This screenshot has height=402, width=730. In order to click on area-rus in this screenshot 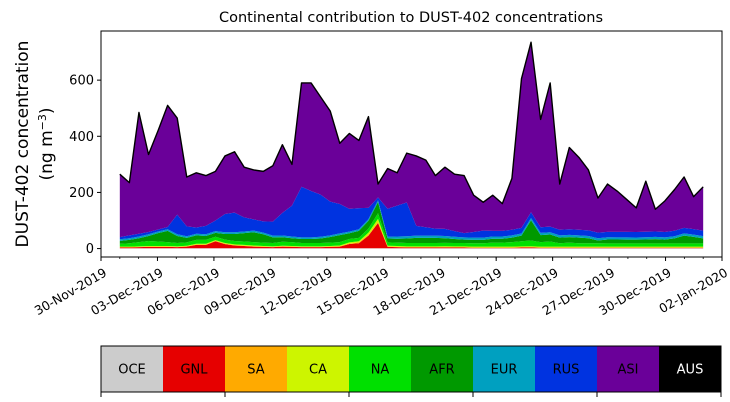, I will do `click(411, 213)`.